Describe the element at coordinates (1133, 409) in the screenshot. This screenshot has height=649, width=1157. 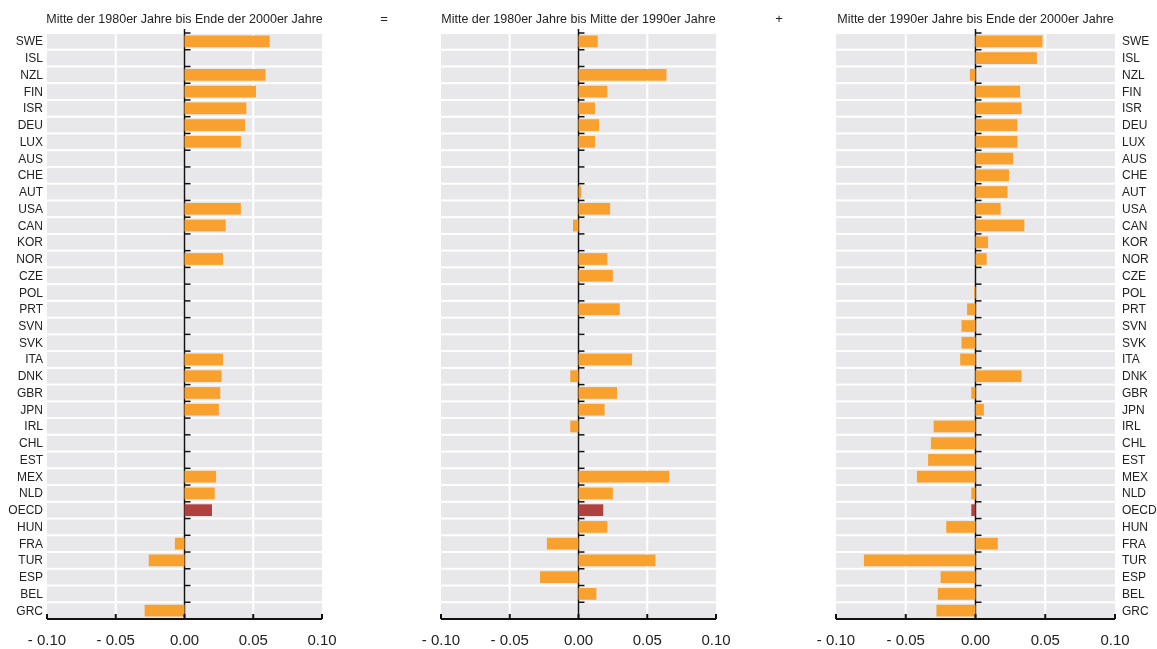
I see `y-tick-label: JPN` at that location.